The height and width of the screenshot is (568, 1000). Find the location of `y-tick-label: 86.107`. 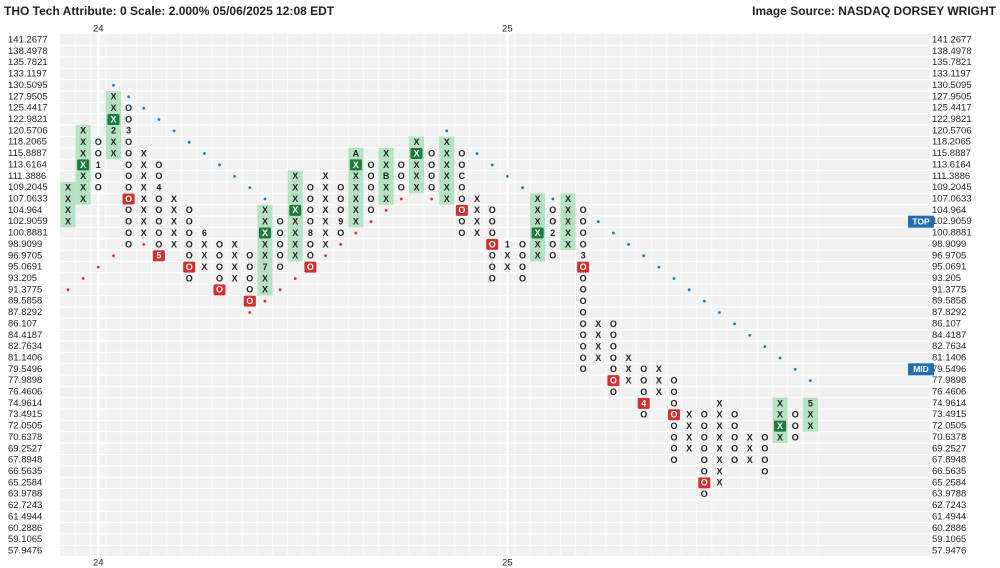

y-tick-label: 86.107 is located at coordinates (946, 323).